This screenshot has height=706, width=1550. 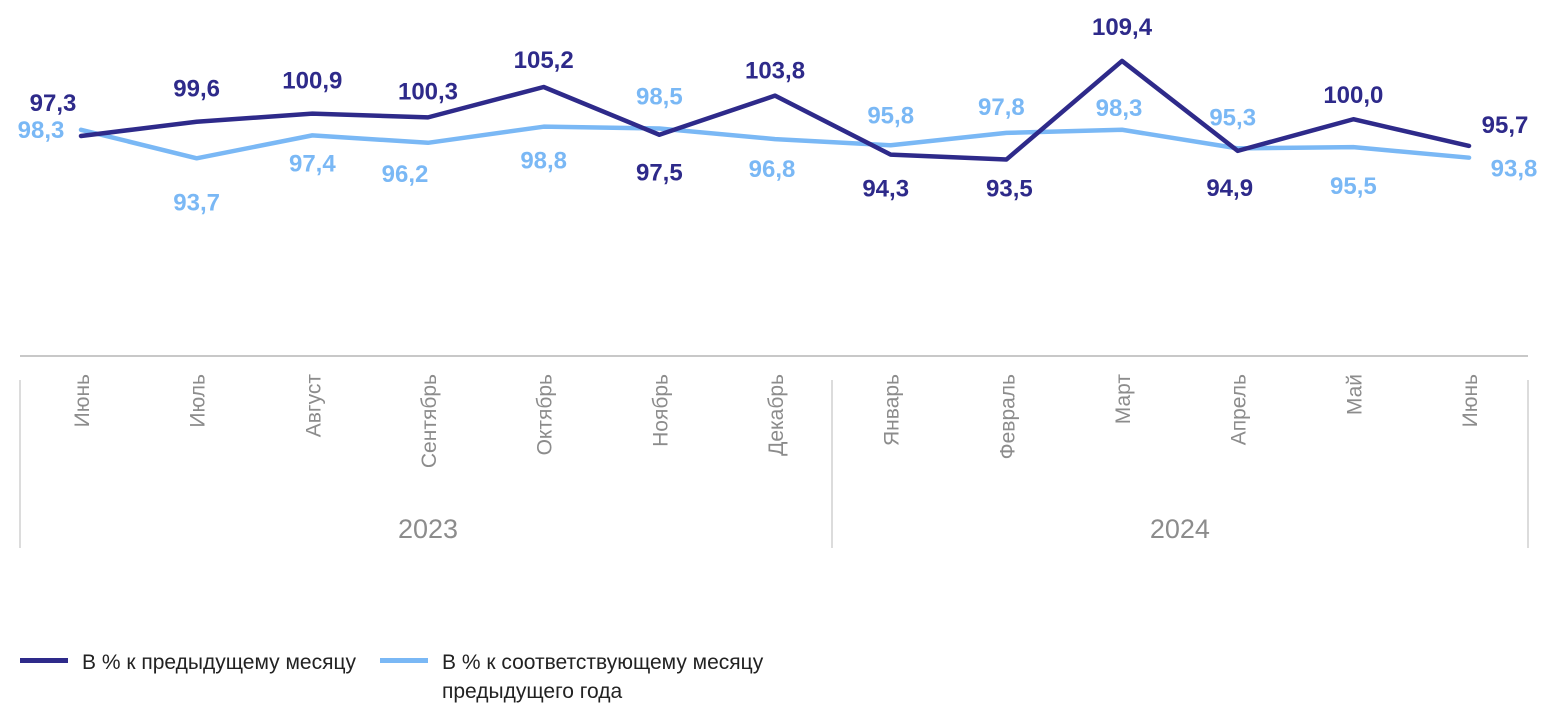 I want to click on data-label-series-1: 94,3, so click(x=885, y=189).